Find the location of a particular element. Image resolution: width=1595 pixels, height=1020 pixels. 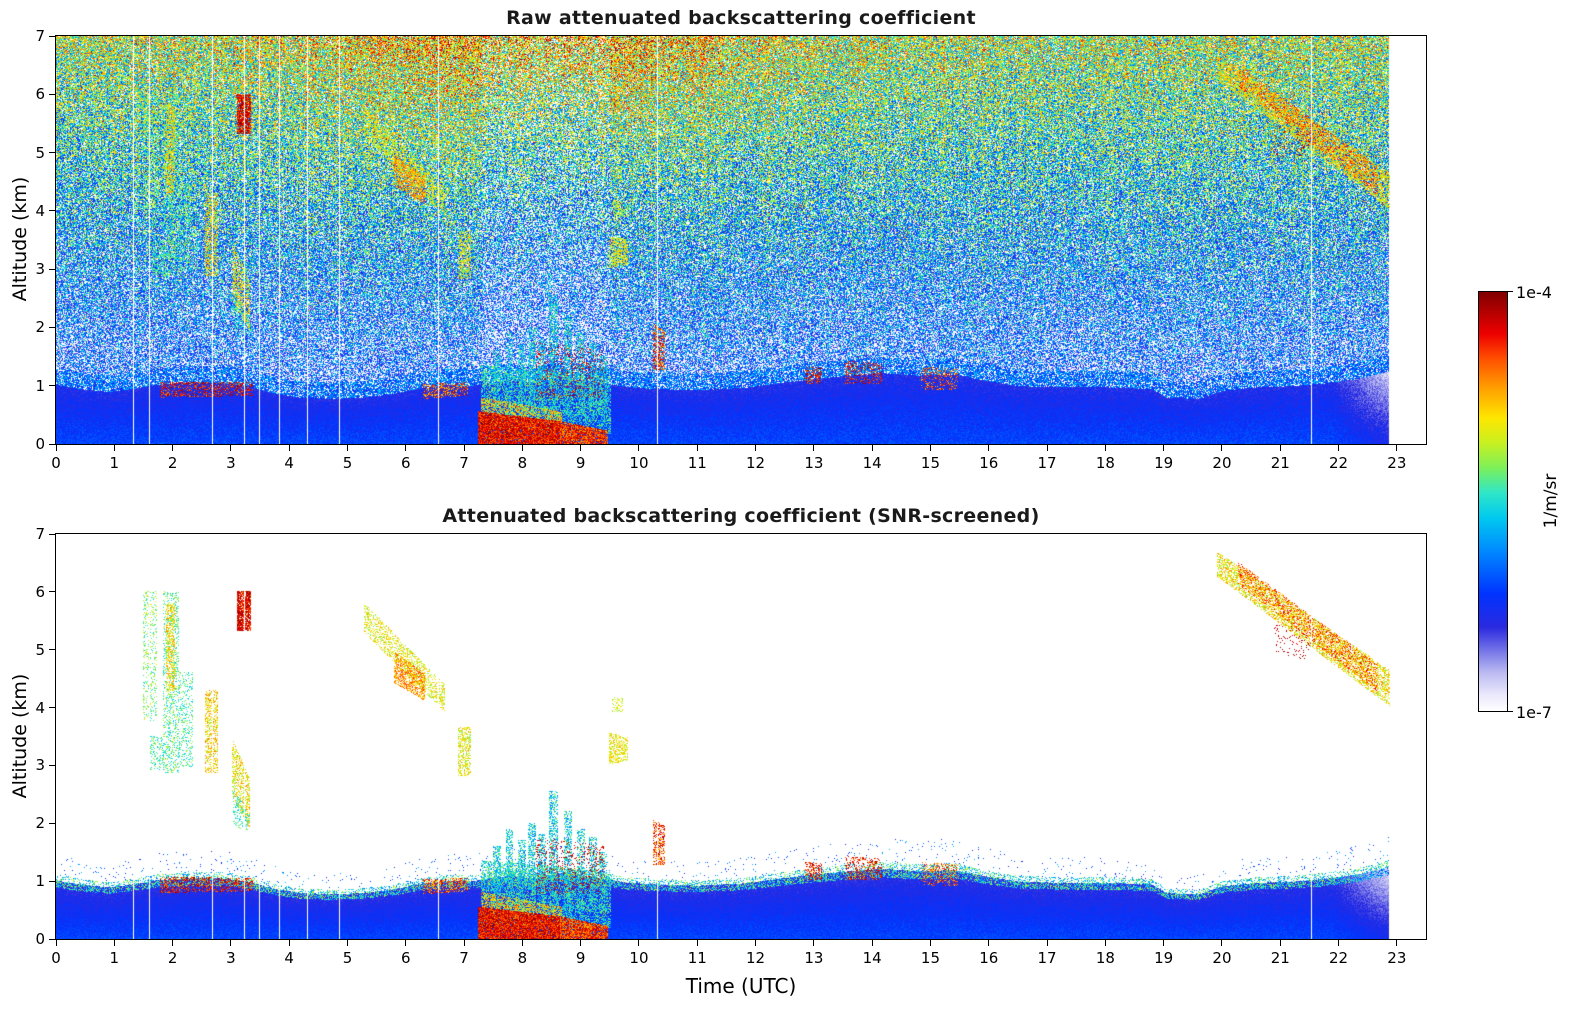

raw-y-axis-label: Altitude (km) is located at coordinates (20, 239).